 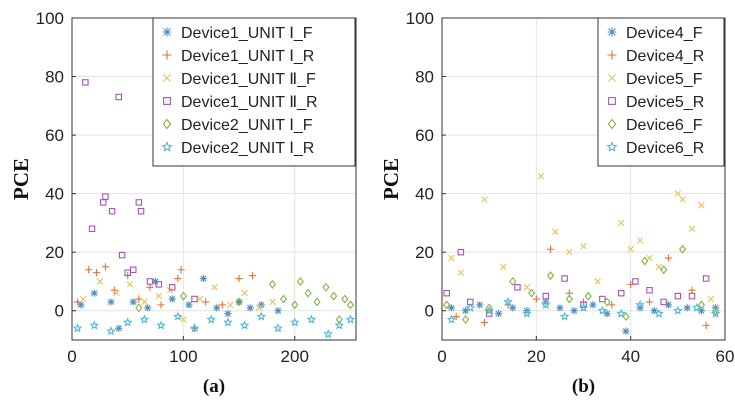 I want to click on legend-entry-label: Device1_UNIT Ⅰ_F, so click(x=247, y=33).